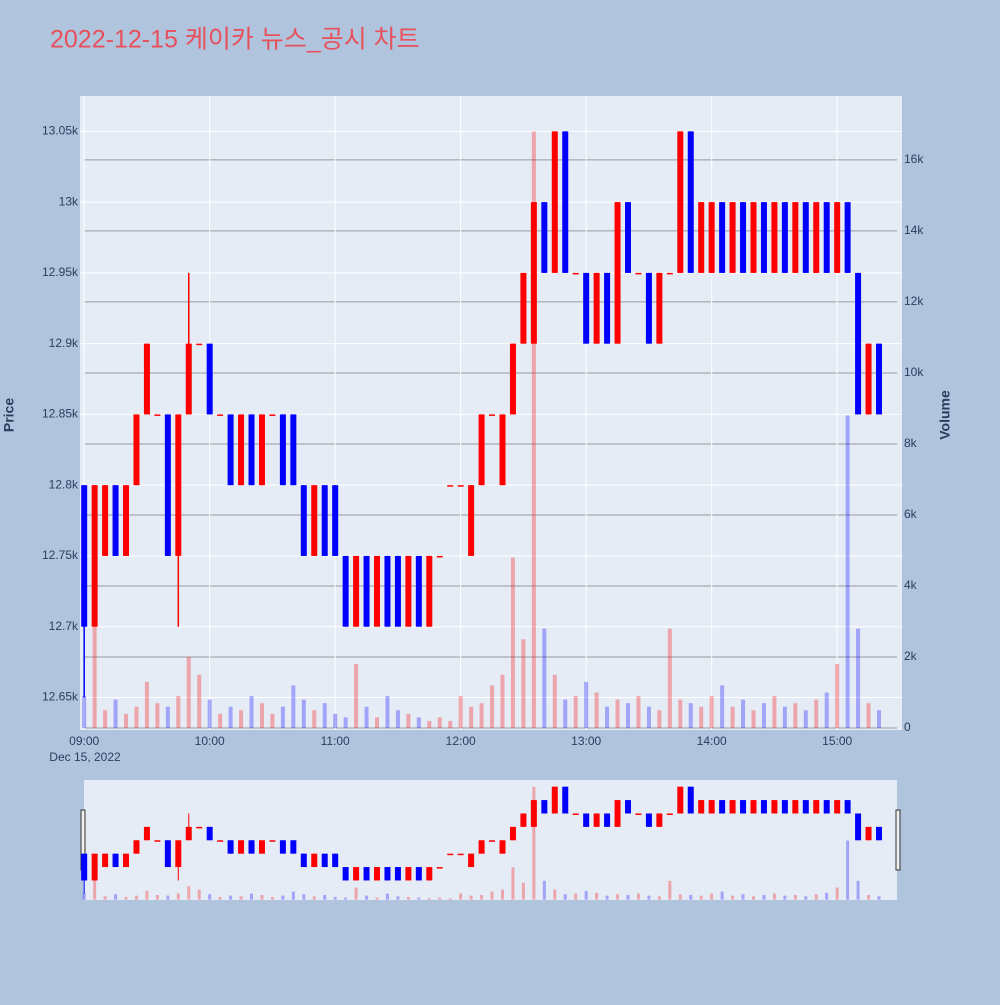 This screenshot has height=1005, width=1000. Describe the element at coordinates (210, 741) in the screenshot. I see `x-tick-label: 10:00` at that location.